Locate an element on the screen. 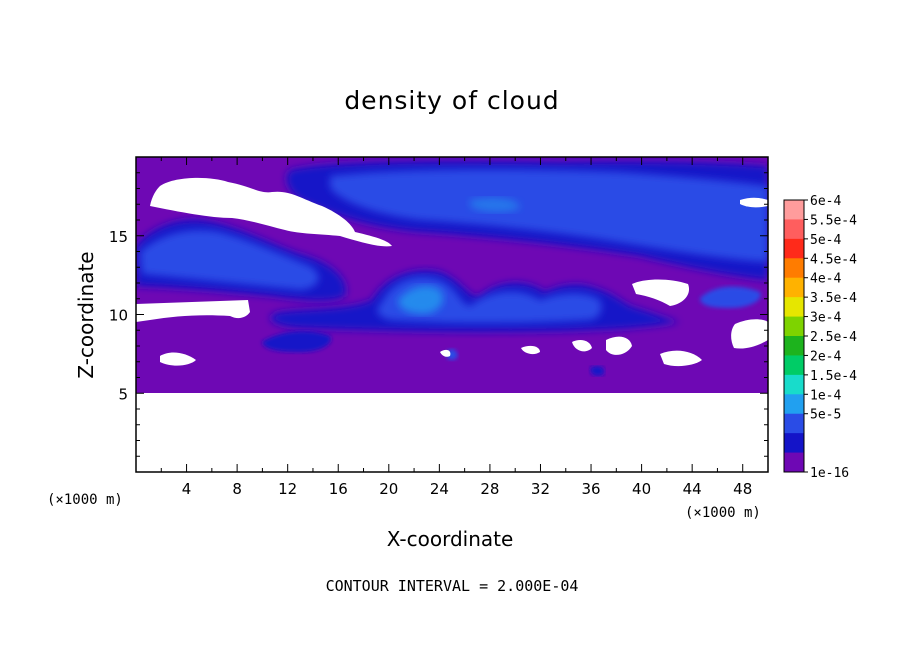 The height and width of the screenshot is (654, 904). y-axis-label: Z-coordinate is located at coordinates (86, 315).